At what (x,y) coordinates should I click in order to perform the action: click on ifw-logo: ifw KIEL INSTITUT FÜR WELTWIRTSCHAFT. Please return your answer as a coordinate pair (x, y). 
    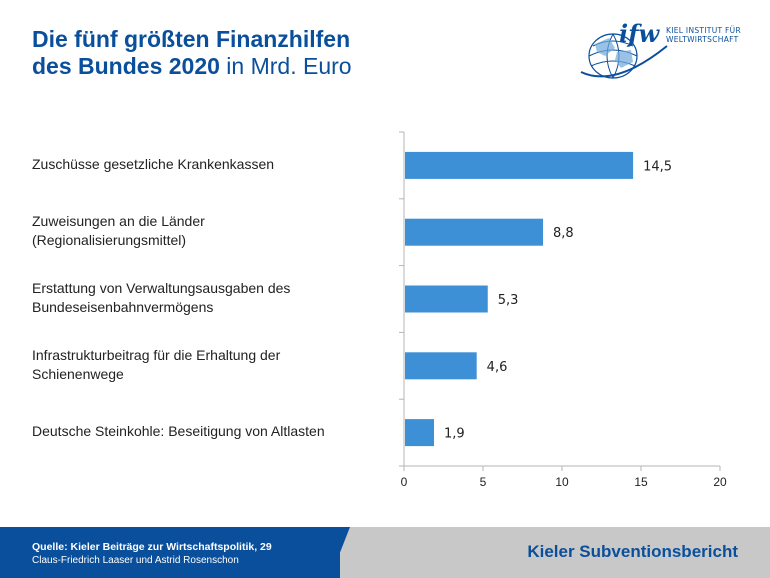
    Looking at the image, I should click on (660, 51).